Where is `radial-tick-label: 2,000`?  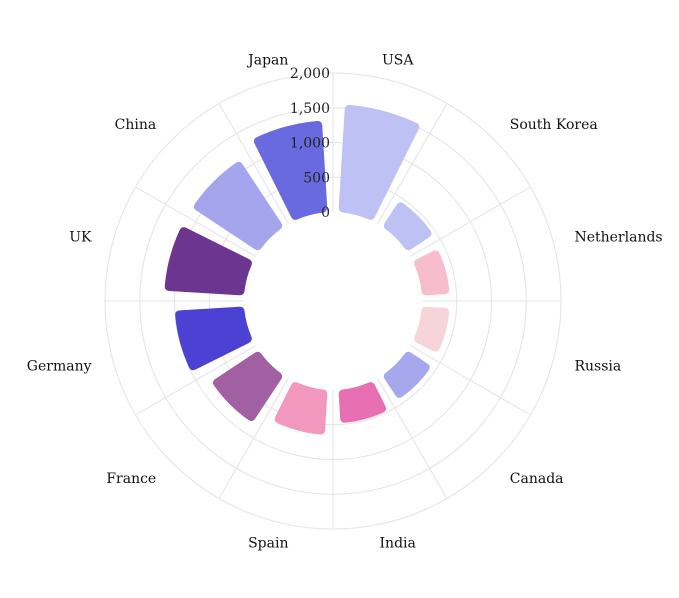
radial-tick-label: 2,000 is located at coordinates (310, 74).